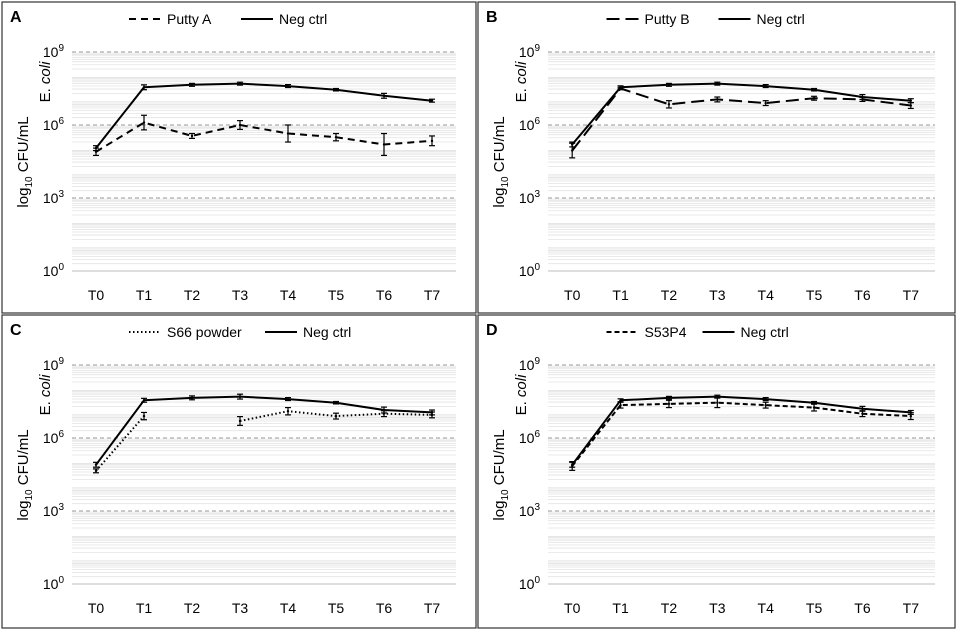 This screenshot has height=635, width=957. Describe the element at coordinates (666, 332) in the screenshot. I see `legend-label: S53P4` at that location.